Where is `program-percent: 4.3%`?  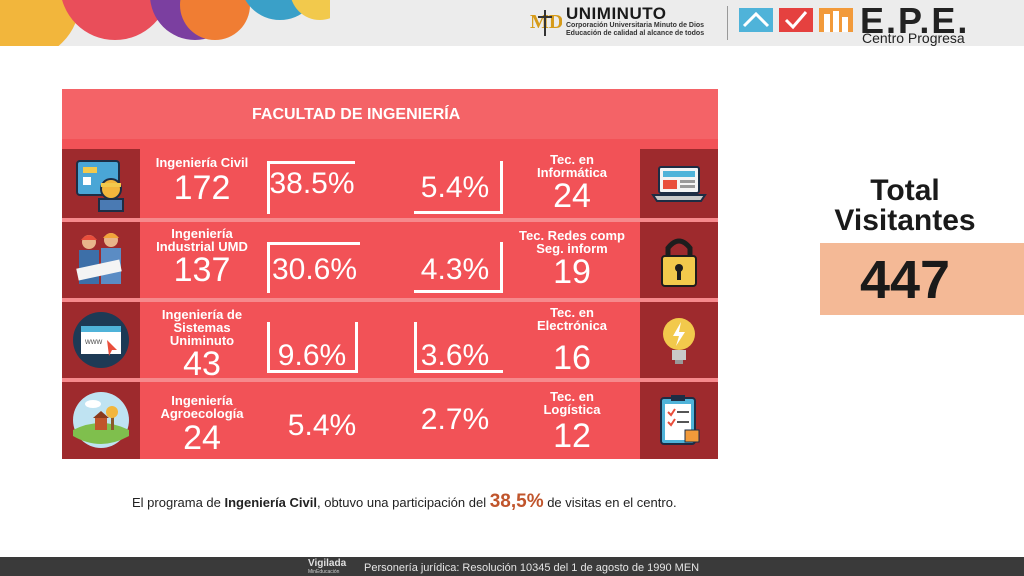 program-percent: 4.3% is located at coordinates (455, 269).